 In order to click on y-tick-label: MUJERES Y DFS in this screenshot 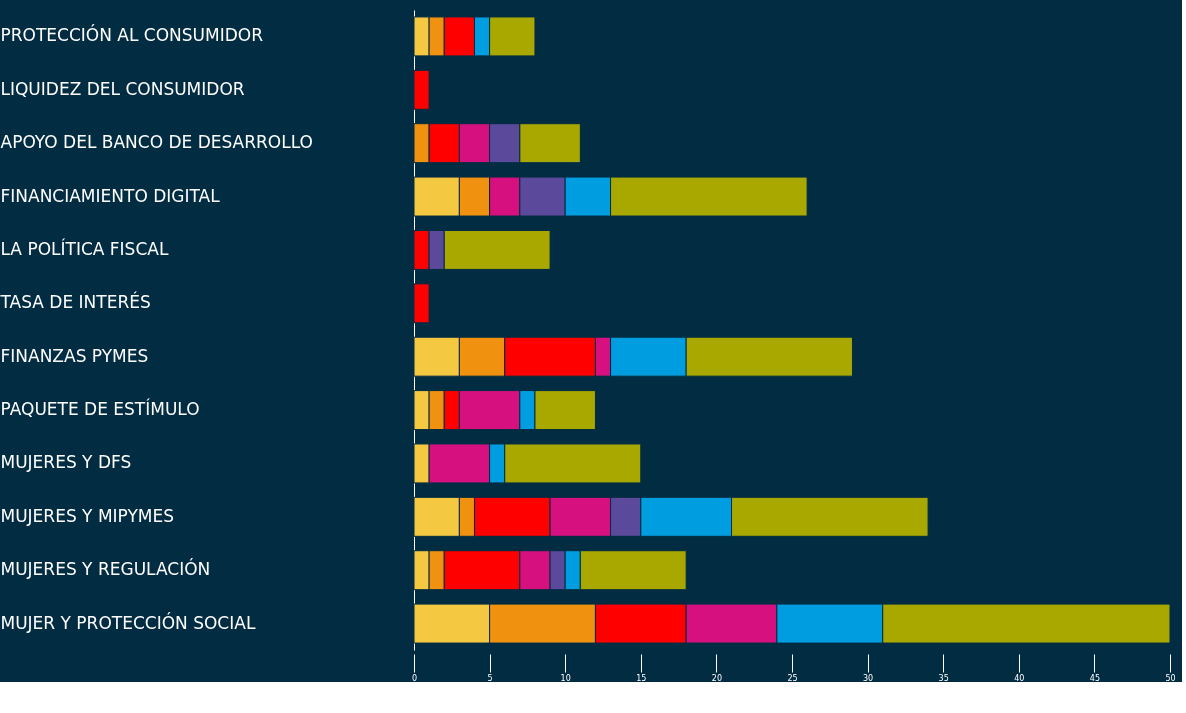, I will do `click(66, 462)`.